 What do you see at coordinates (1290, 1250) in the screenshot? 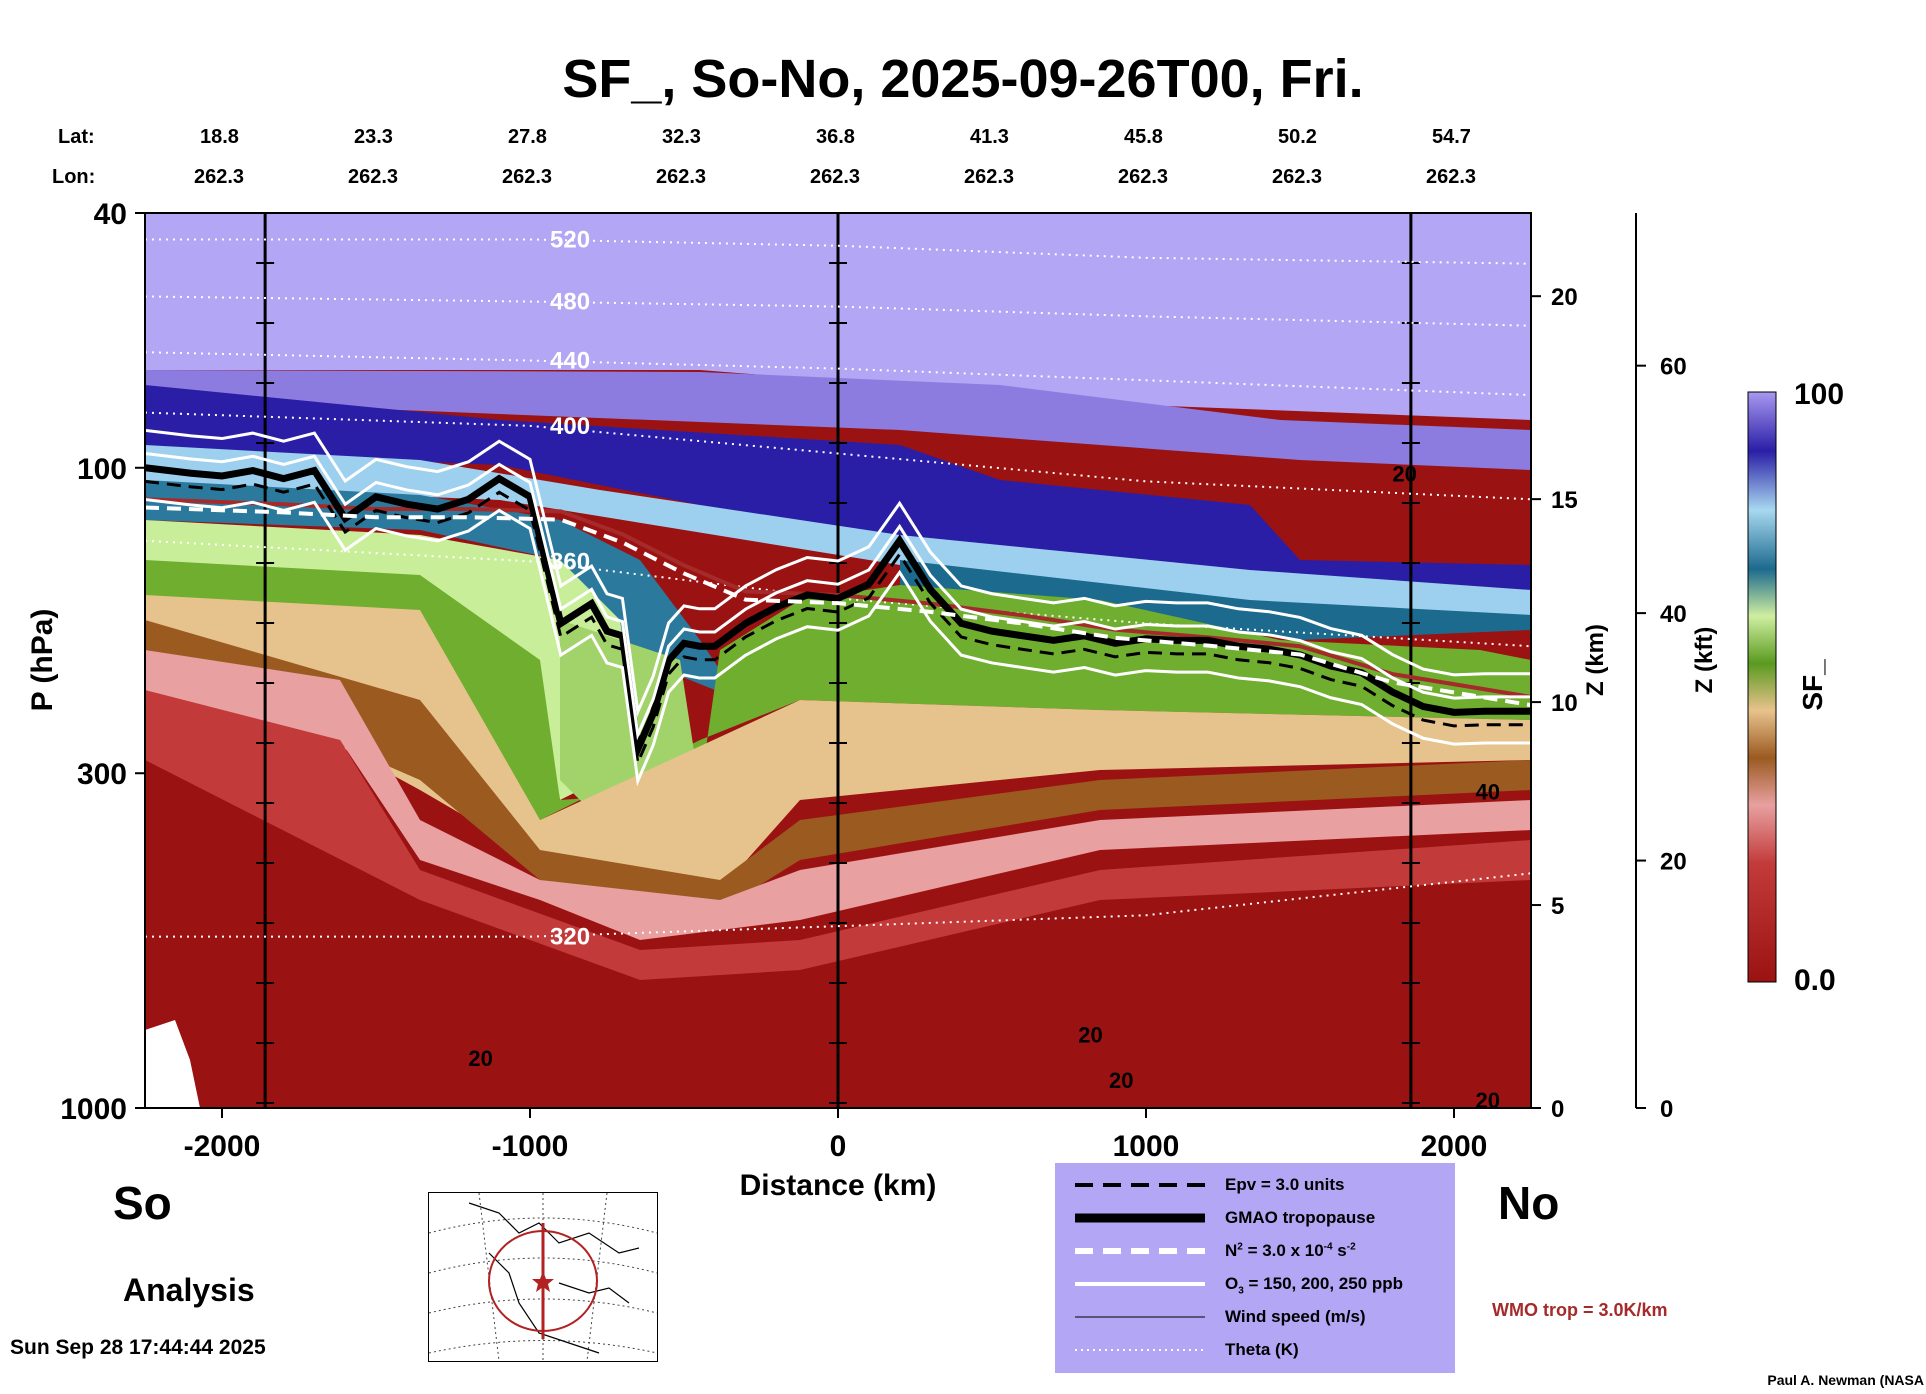
I see `legend-label-n2: N2 = 3.0 x 10-4 s-2` at bounding box center [1290, 1250].